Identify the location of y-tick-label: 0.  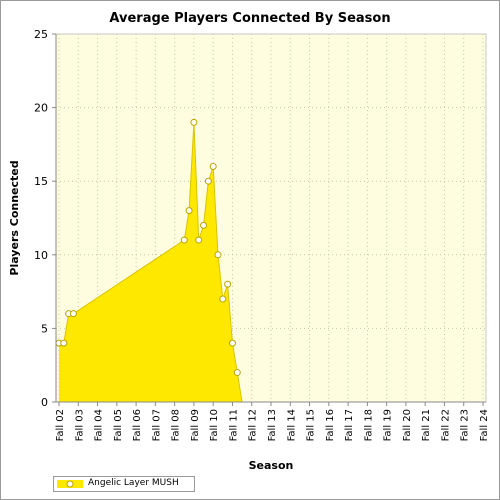
(44, 402).